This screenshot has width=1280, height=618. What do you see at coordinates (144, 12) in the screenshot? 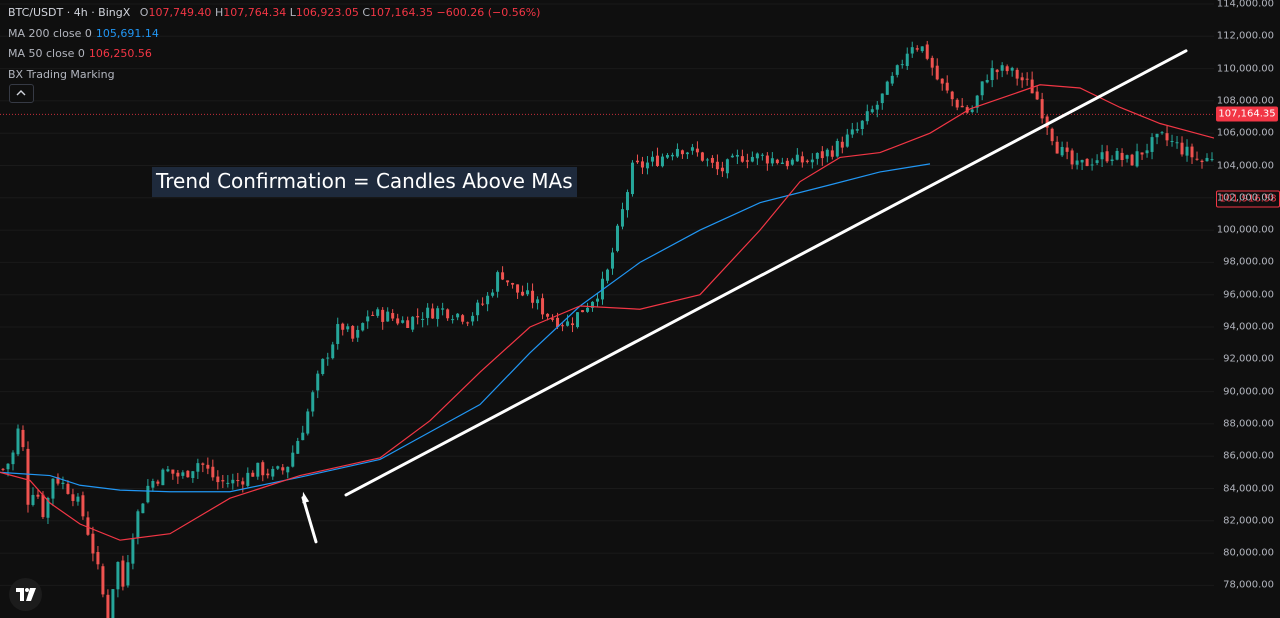
I see `open-key: O` at bounding box center [144, 12].